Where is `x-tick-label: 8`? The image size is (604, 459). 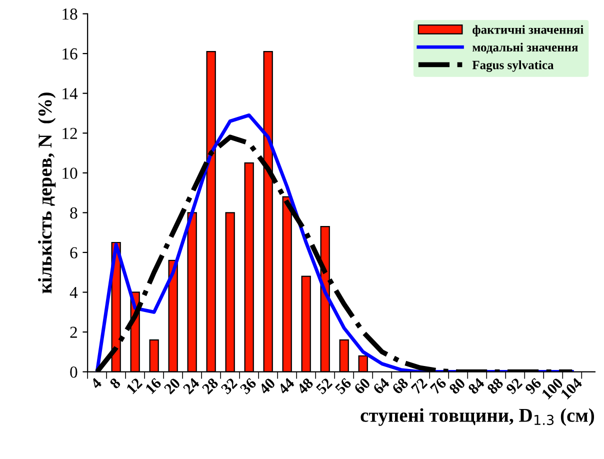 x-tick-label: 8 is located at coordinates (115, 383).